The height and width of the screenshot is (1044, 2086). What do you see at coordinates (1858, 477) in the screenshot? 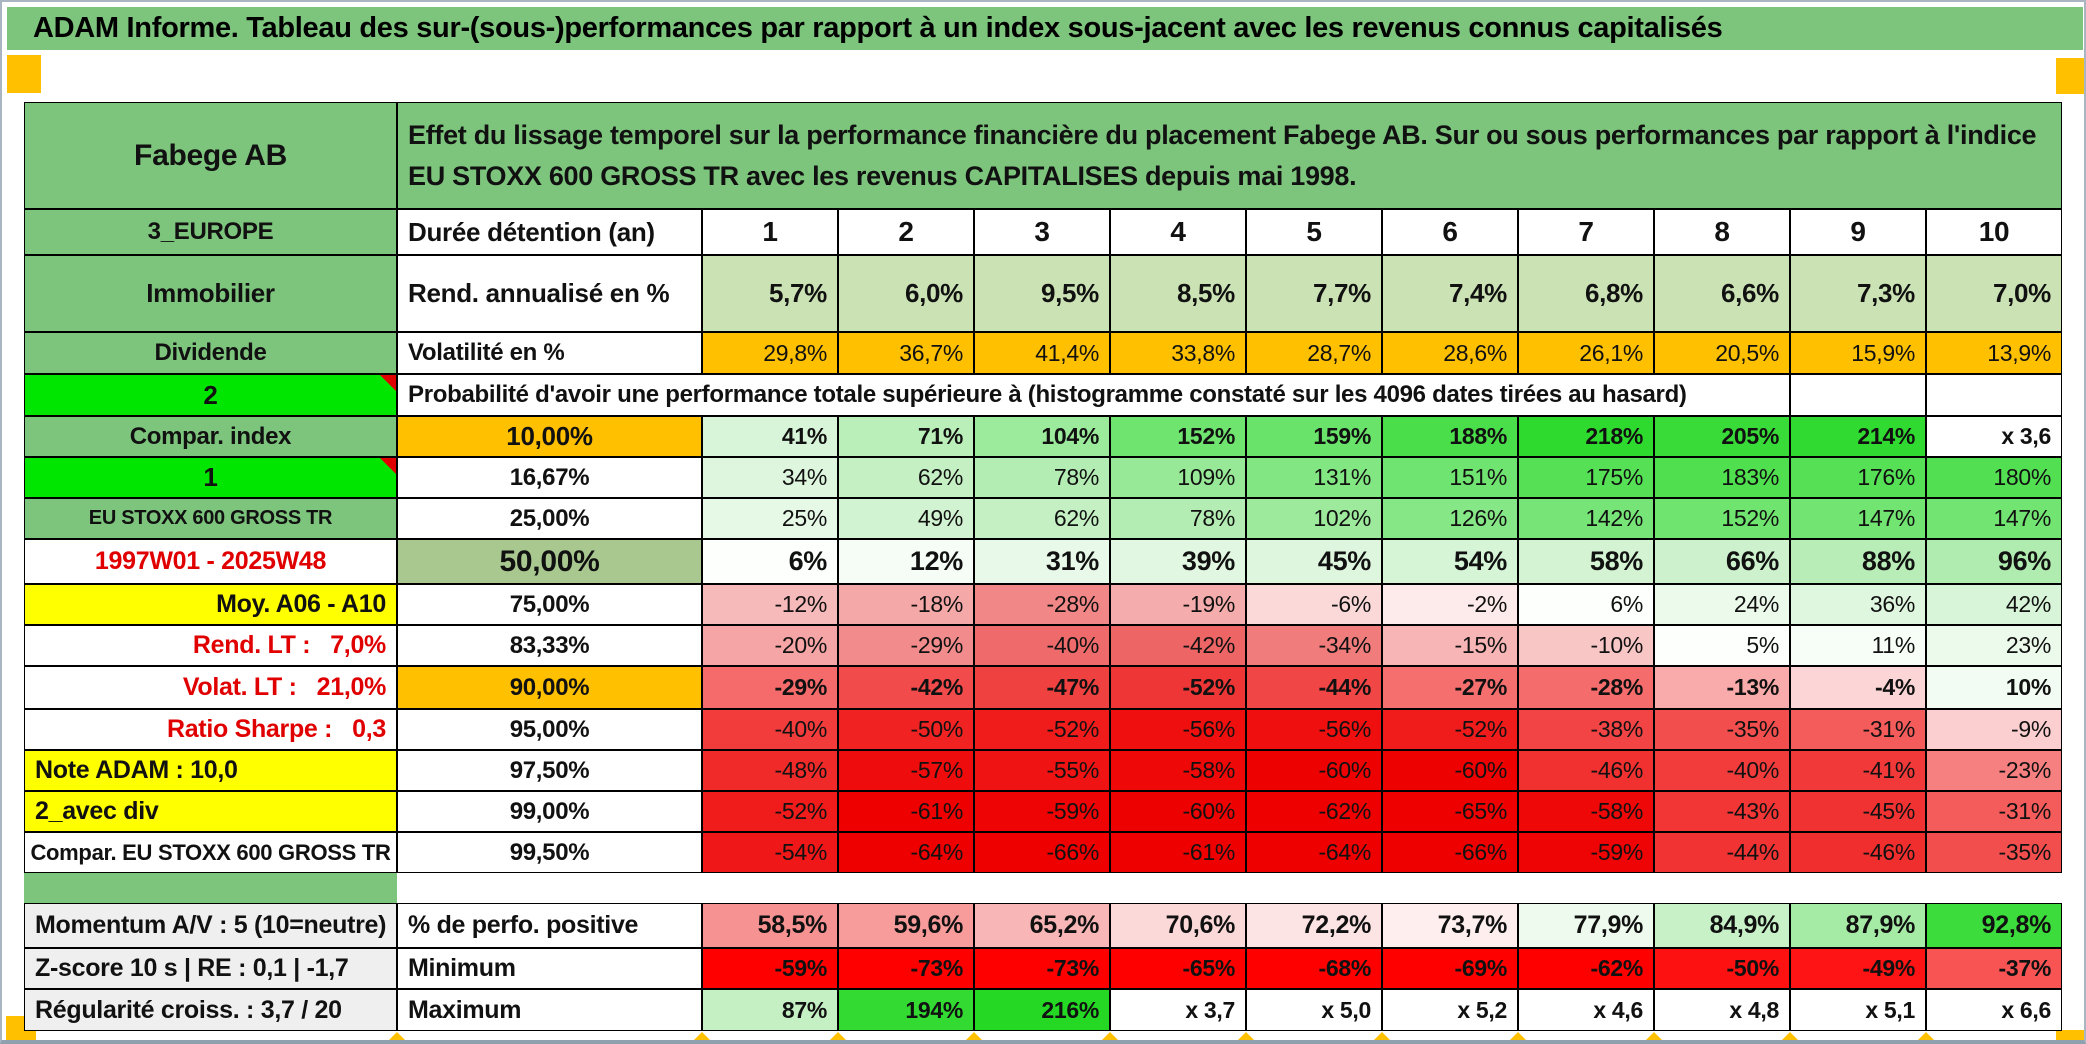
I see `table-cell: 176%` at bounding box center [1858, 477].